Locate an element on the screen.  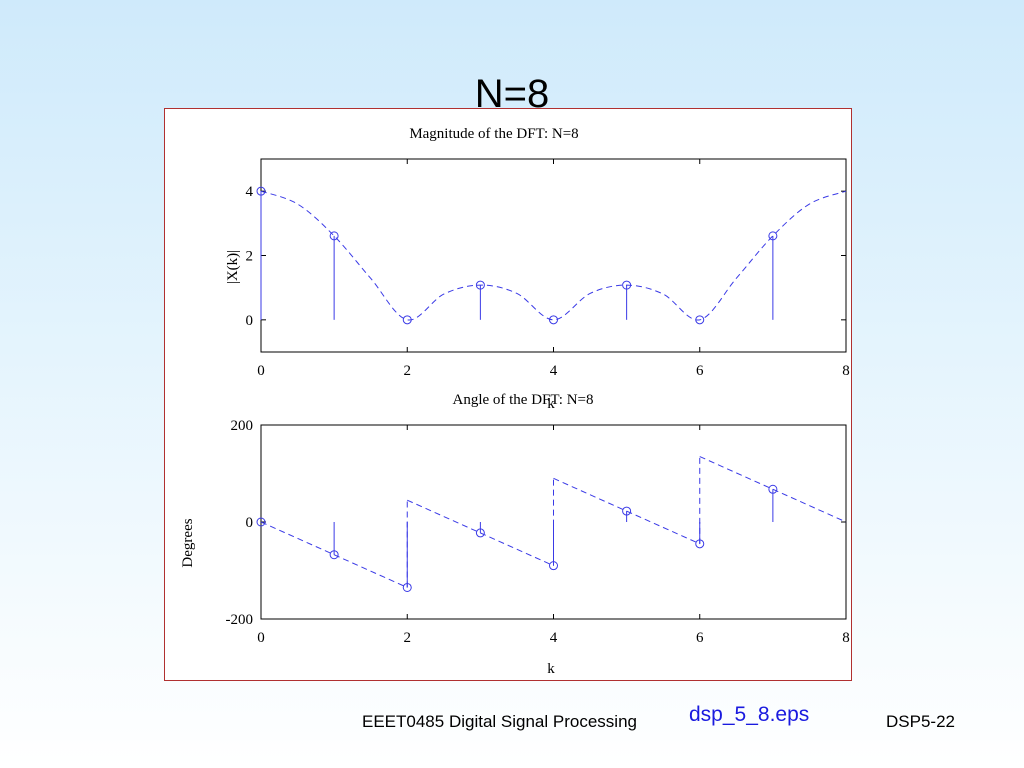
magnitude-xtick-label: 8 is located at coordinates (846, 371).